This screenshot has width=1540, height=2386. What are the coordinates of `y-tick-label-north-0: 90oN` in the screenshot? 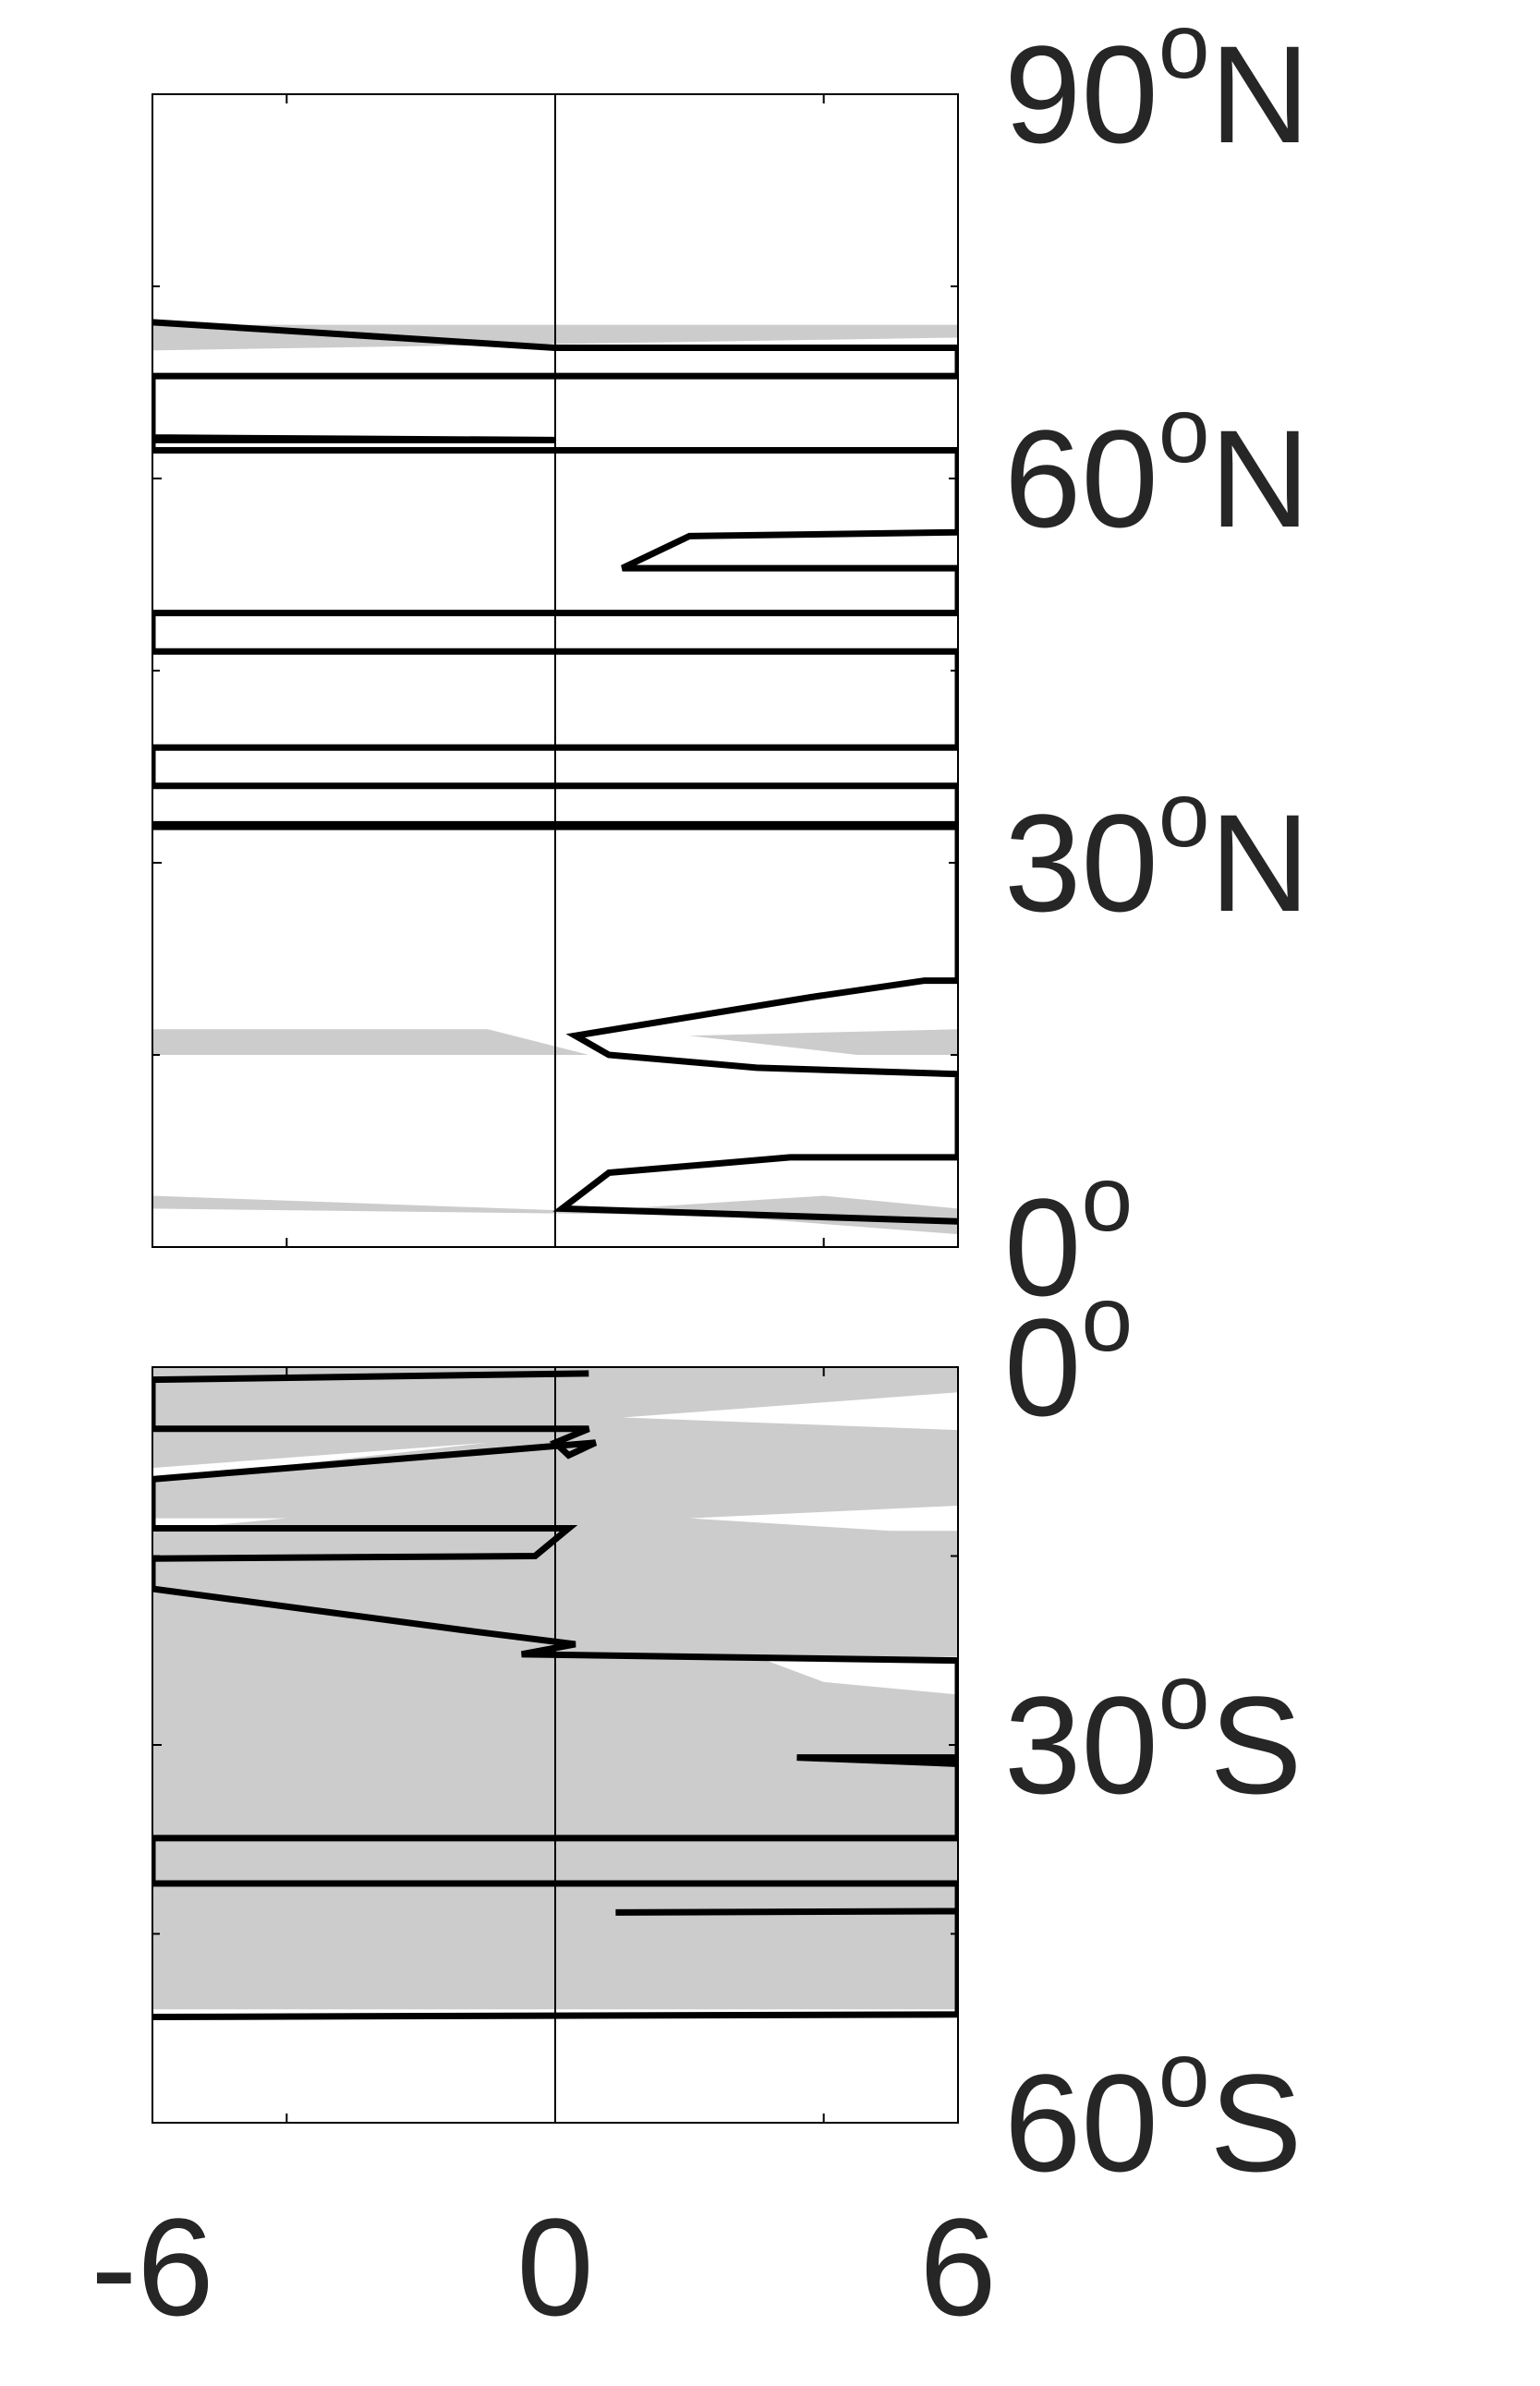 It's located at (1157, 86).